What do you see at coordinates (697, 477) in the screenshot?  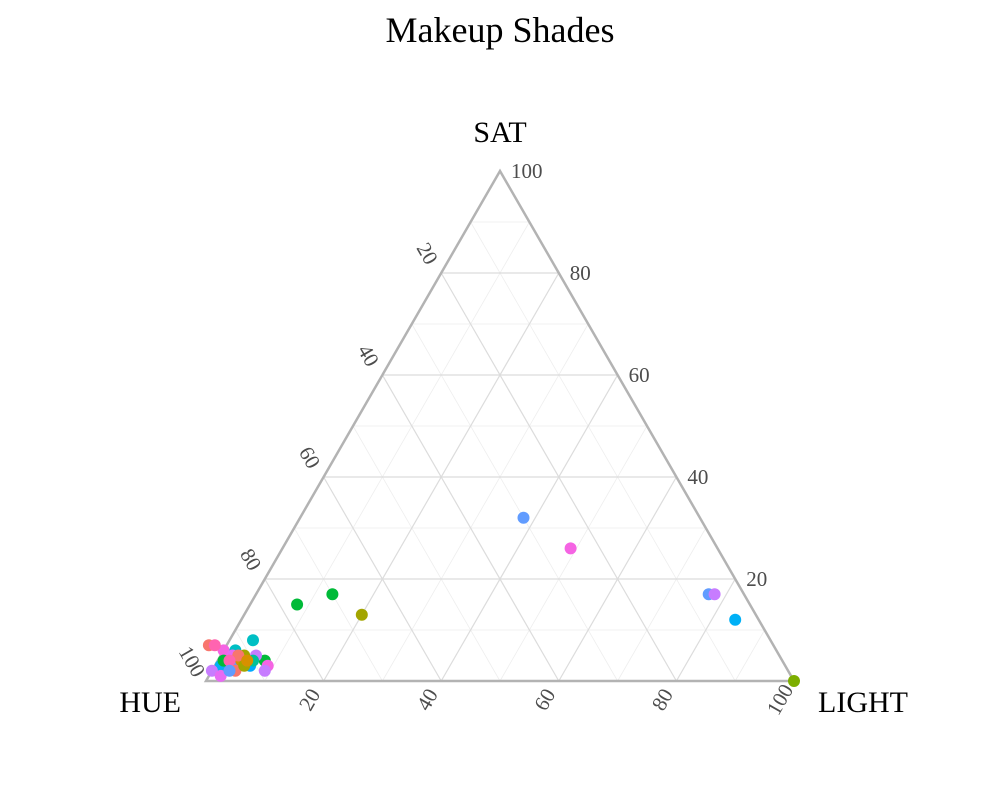 I see `tick-label-sat: 40` at bounding box center [697, 477].